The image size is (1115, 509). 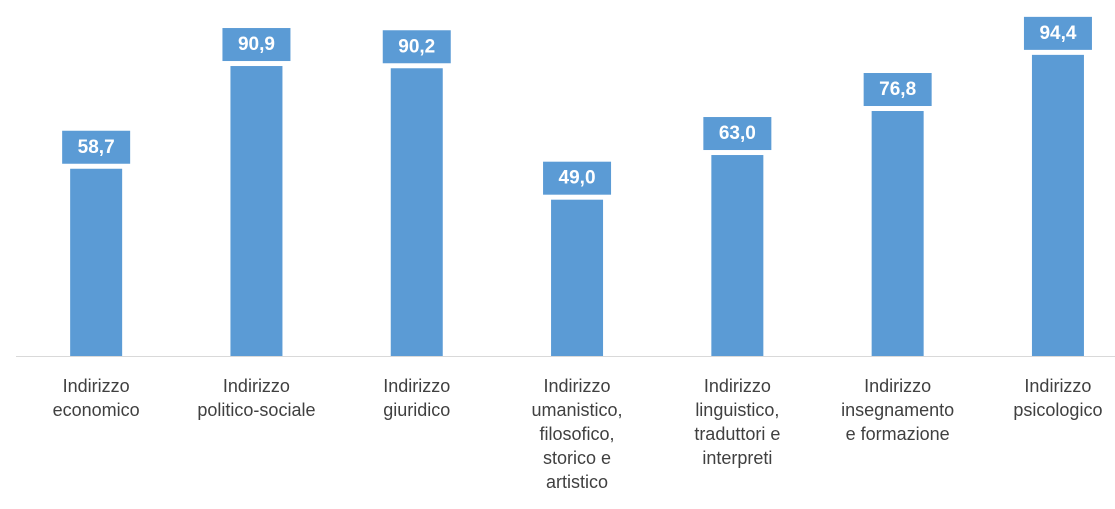 What do you see at coordinates (256, 398) in the screenshot?
I see `x-tick-label: Indirizzo politico-sociale` at bounding box center [256, 398].